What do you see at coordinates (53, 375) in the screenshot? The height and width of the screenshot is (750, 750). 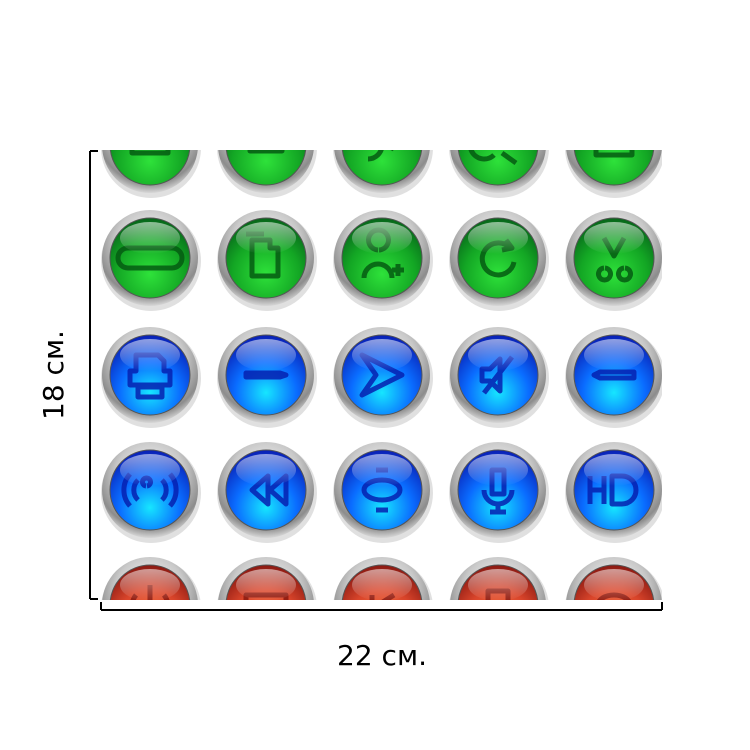 I see `height-label: 18 см.` at bounding box center [53, 375].